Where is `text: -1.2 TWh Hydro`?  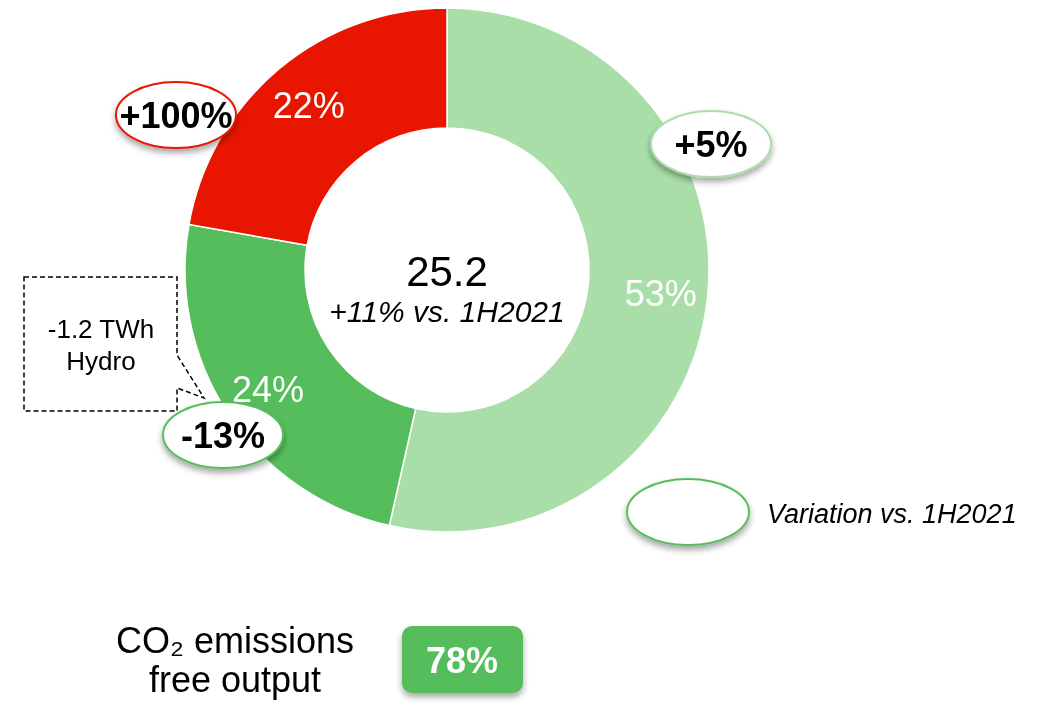
text: -1.2 TWh Hydro is located at coordinates (101, 345).